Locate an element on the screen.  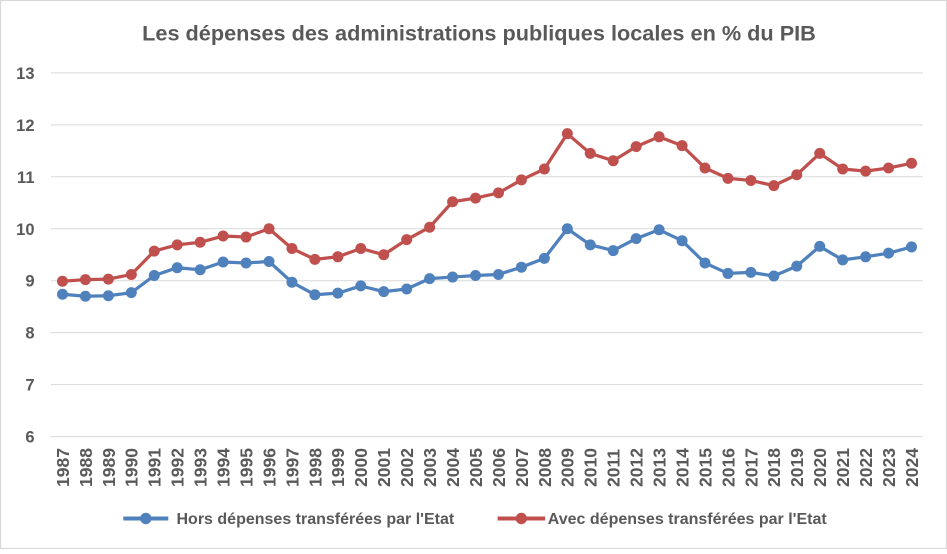
svg-text: 1997 is located at coordinates (292, 467).